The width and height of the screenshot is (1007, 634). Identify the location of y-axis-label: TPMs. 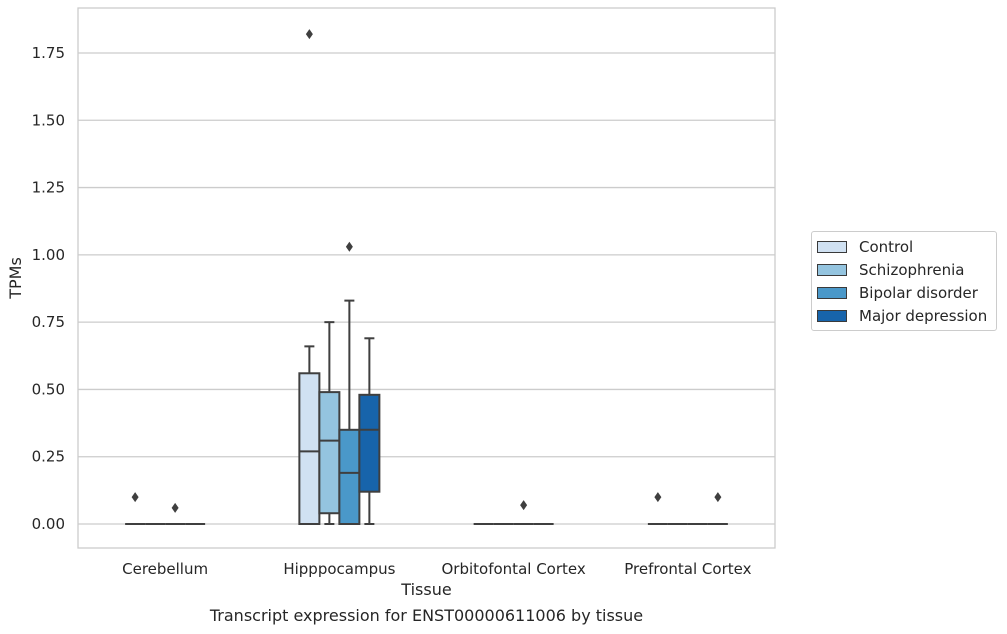
(15, 278).